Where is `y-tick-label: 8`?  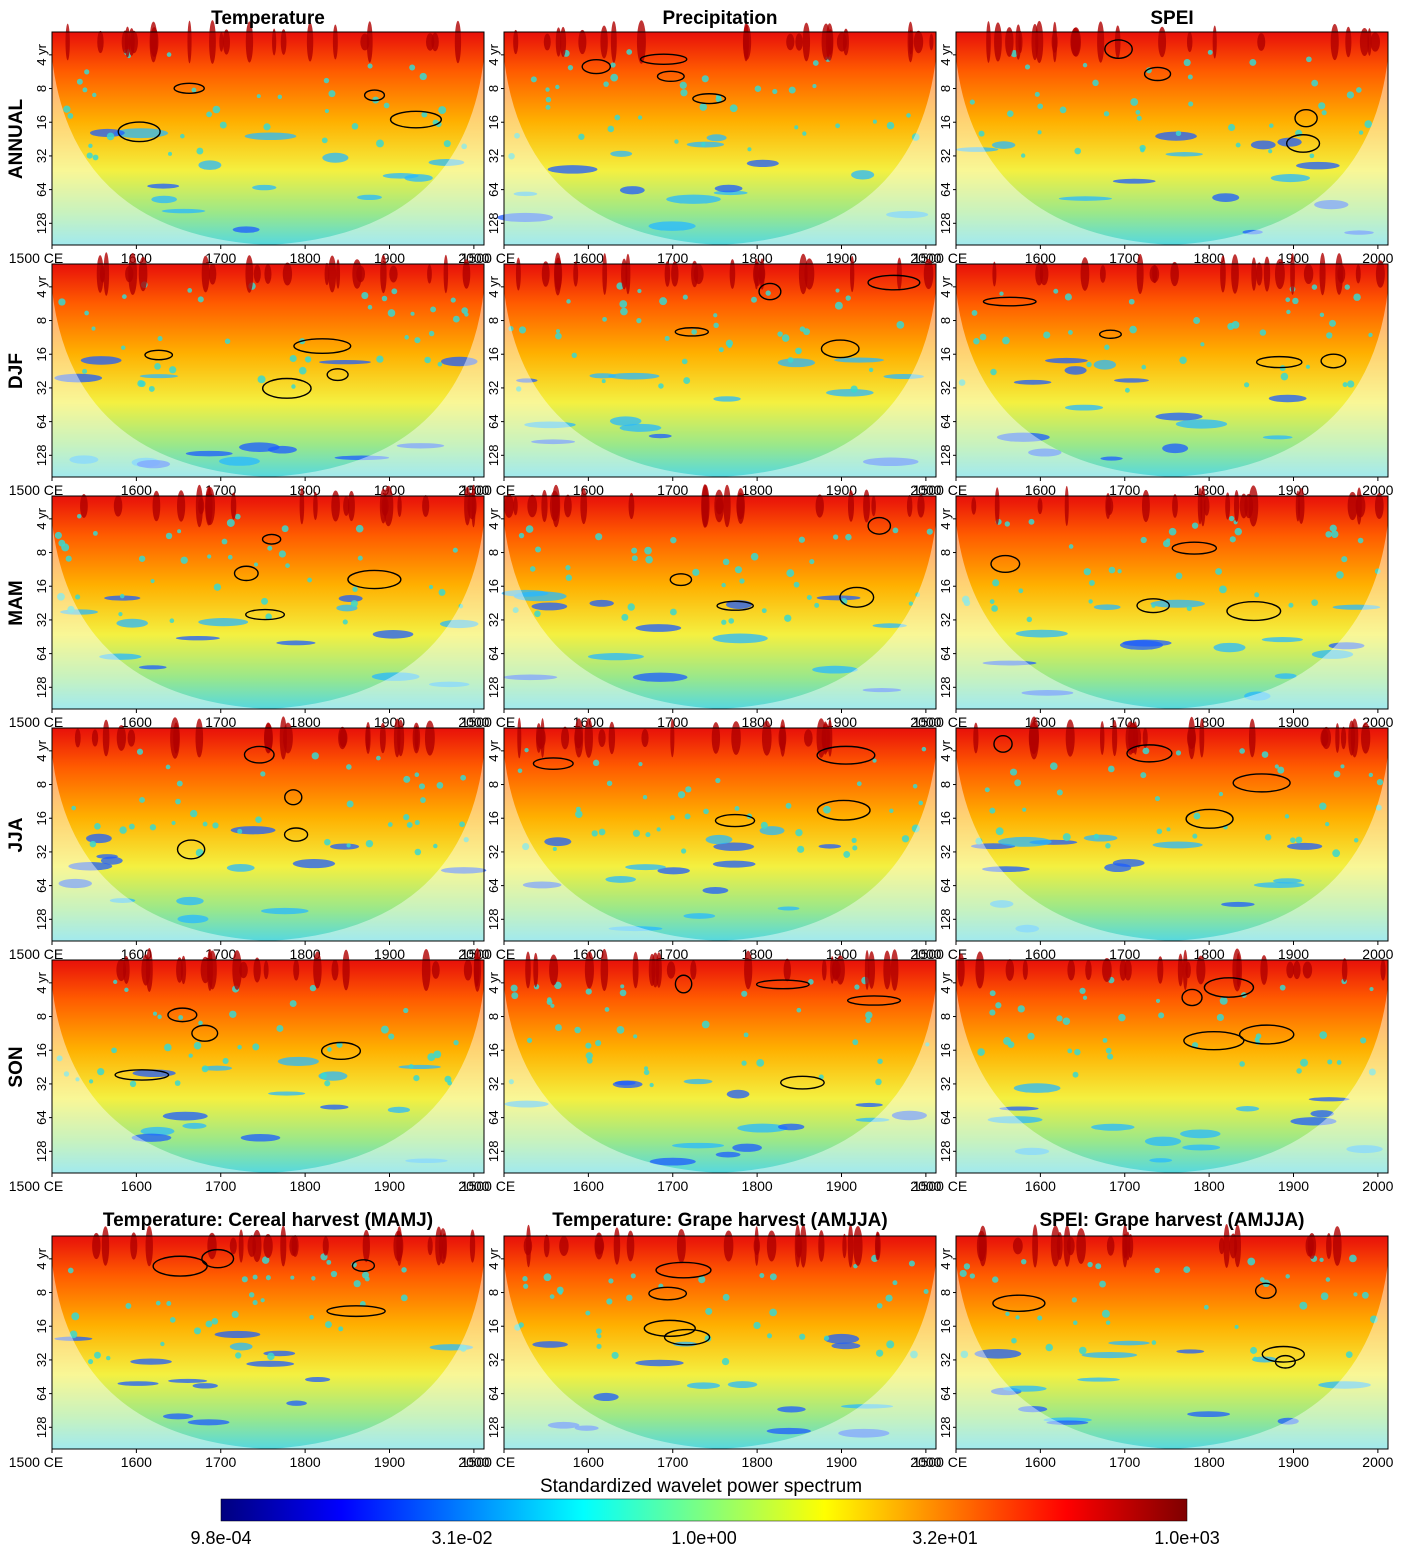 y-tick-label: 8 is located at coordinates (41, 784).